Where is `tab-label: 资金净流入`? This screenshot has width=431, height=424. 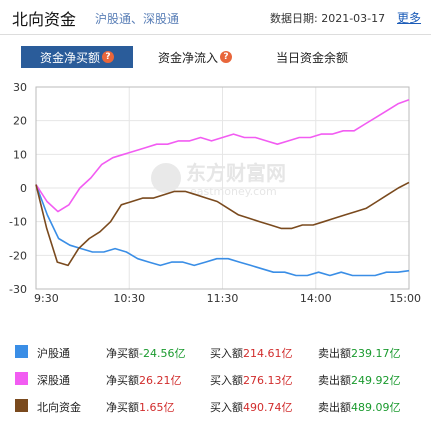
tab-label: 资金净流入 is located at coordinates (188, 57).